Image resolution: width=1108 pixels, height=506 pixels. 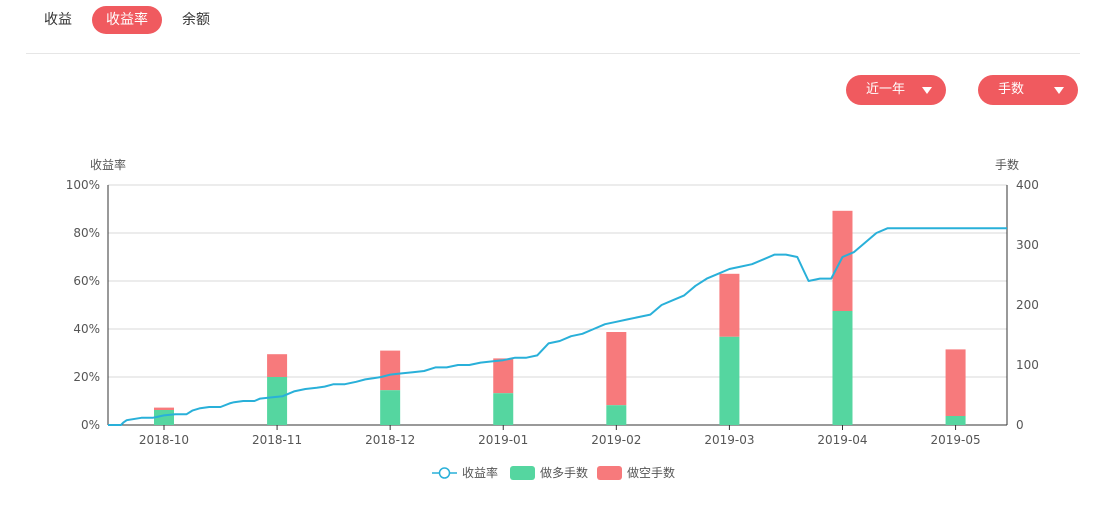 What do you see at coordinates (651, 472) in the screenshot?
I see `legend-label: 做空手数` at bounding box center [651, 472].